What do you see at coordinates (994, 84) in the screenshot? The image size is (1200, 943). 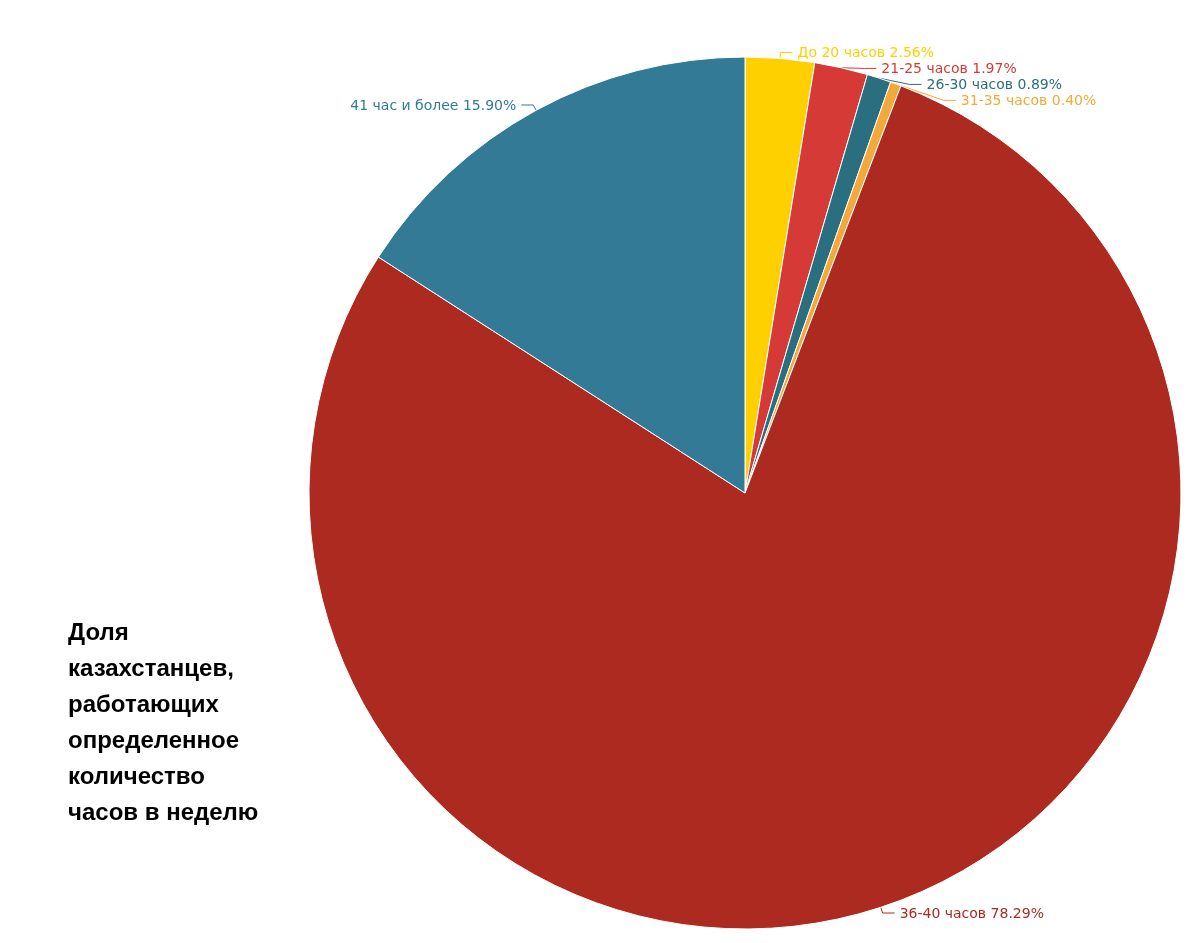 I see `slice-label: 26-30 часов 0.89%` at bounding box center [994, 84].